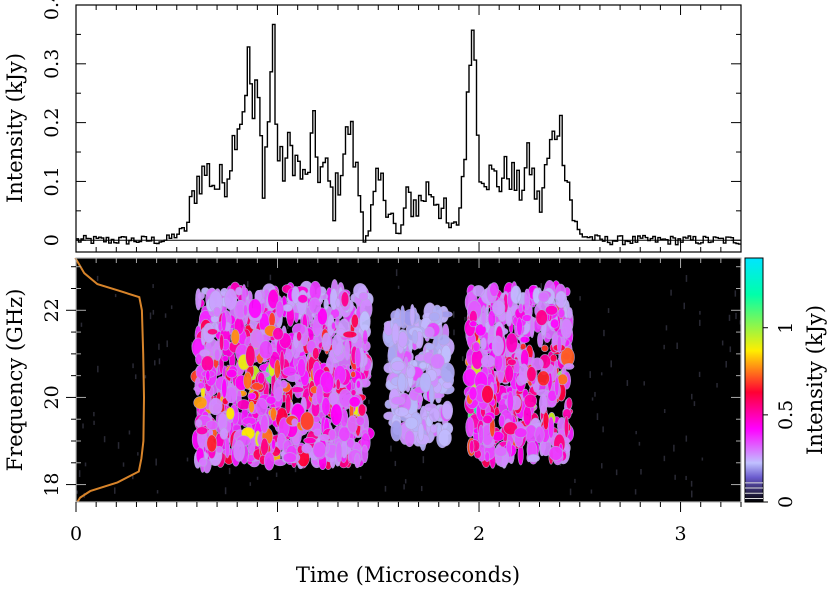  What do you see at coordinates (277, 534) in the screenshot?
I see `x-tick-label: 1` at bounding box center [277, 534].